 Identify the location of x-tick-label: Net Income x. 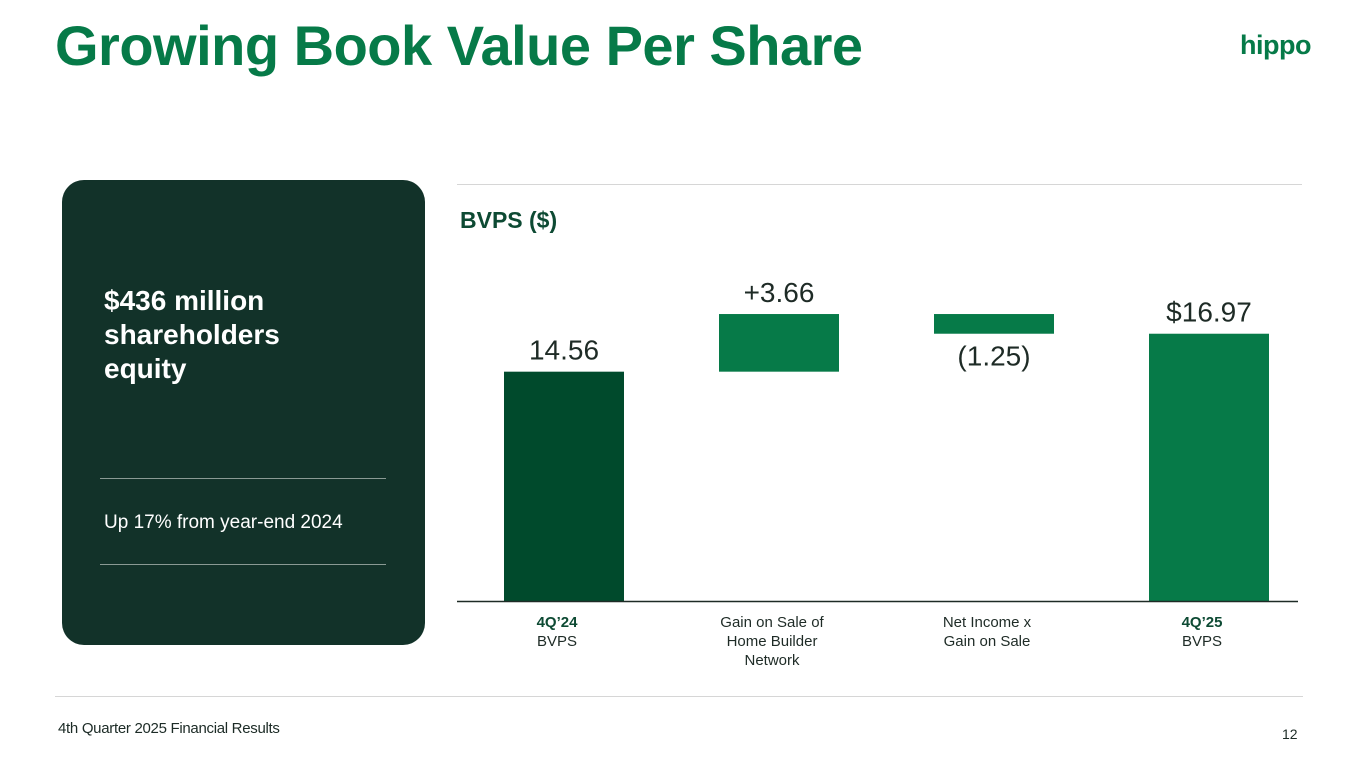
(987, 622).